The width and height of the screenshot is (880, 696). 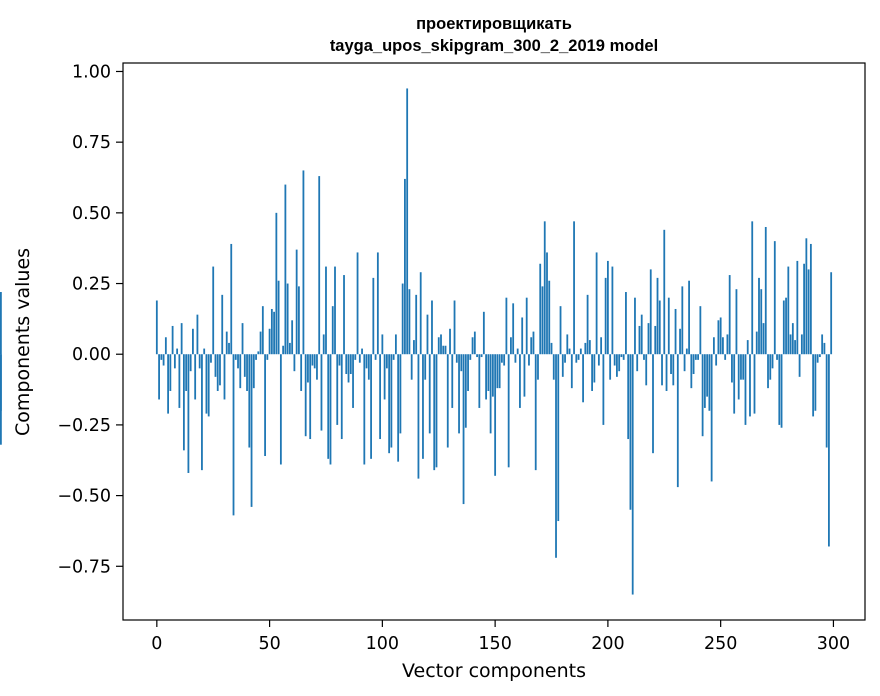 What do you see at coordinates (91, 214) in the screenshot?
I see `y-tick-label: 0.50` at bounding box center [91, 214].